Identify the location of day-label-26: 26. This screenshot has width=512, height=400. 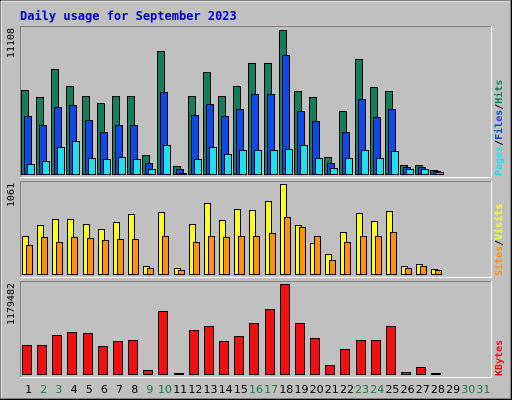
(408, 389).